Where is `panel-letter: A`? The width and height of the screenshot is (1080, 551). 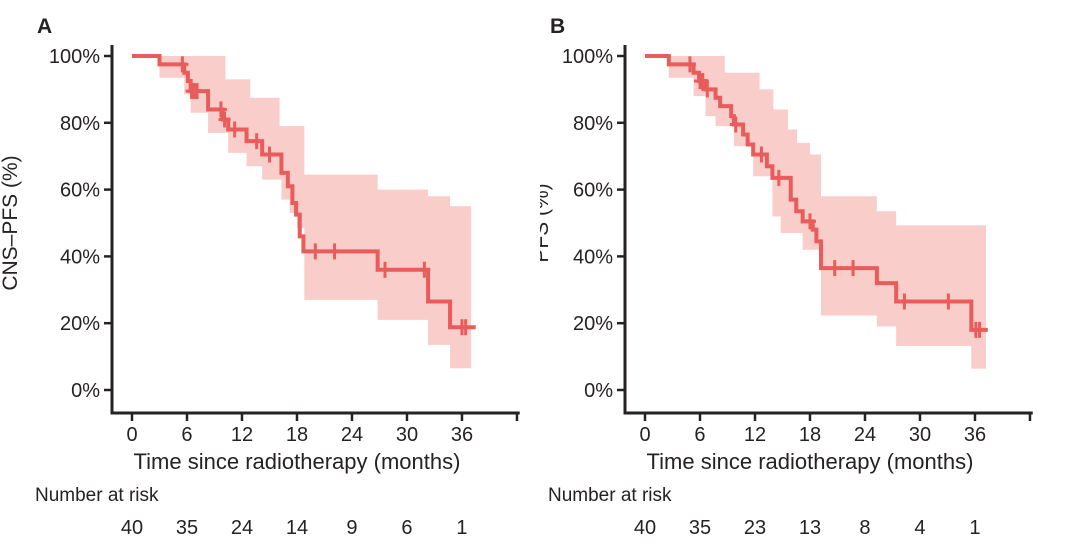
panel-letter: A is located at coordinates (44, 26).